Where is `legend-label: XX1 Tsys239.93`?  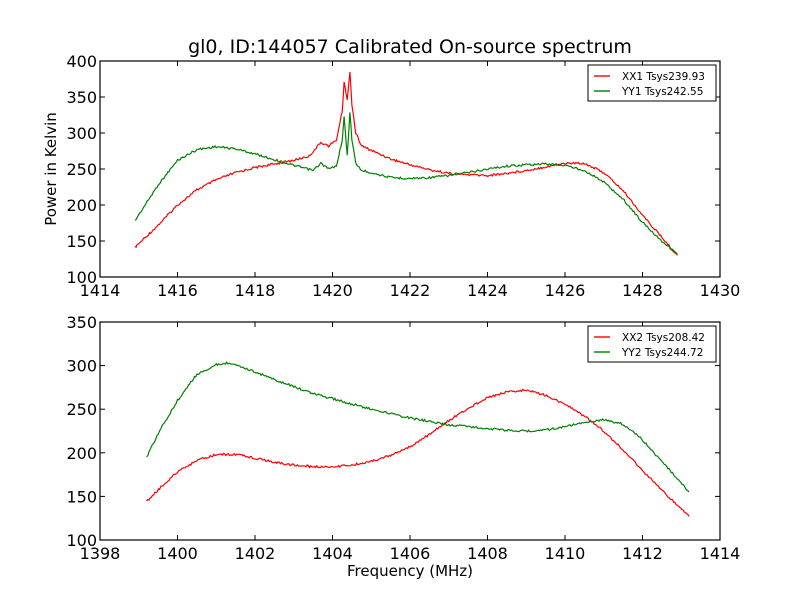
legend-label: XX1 Tsys239.93 is located at coordinates (663, 77).